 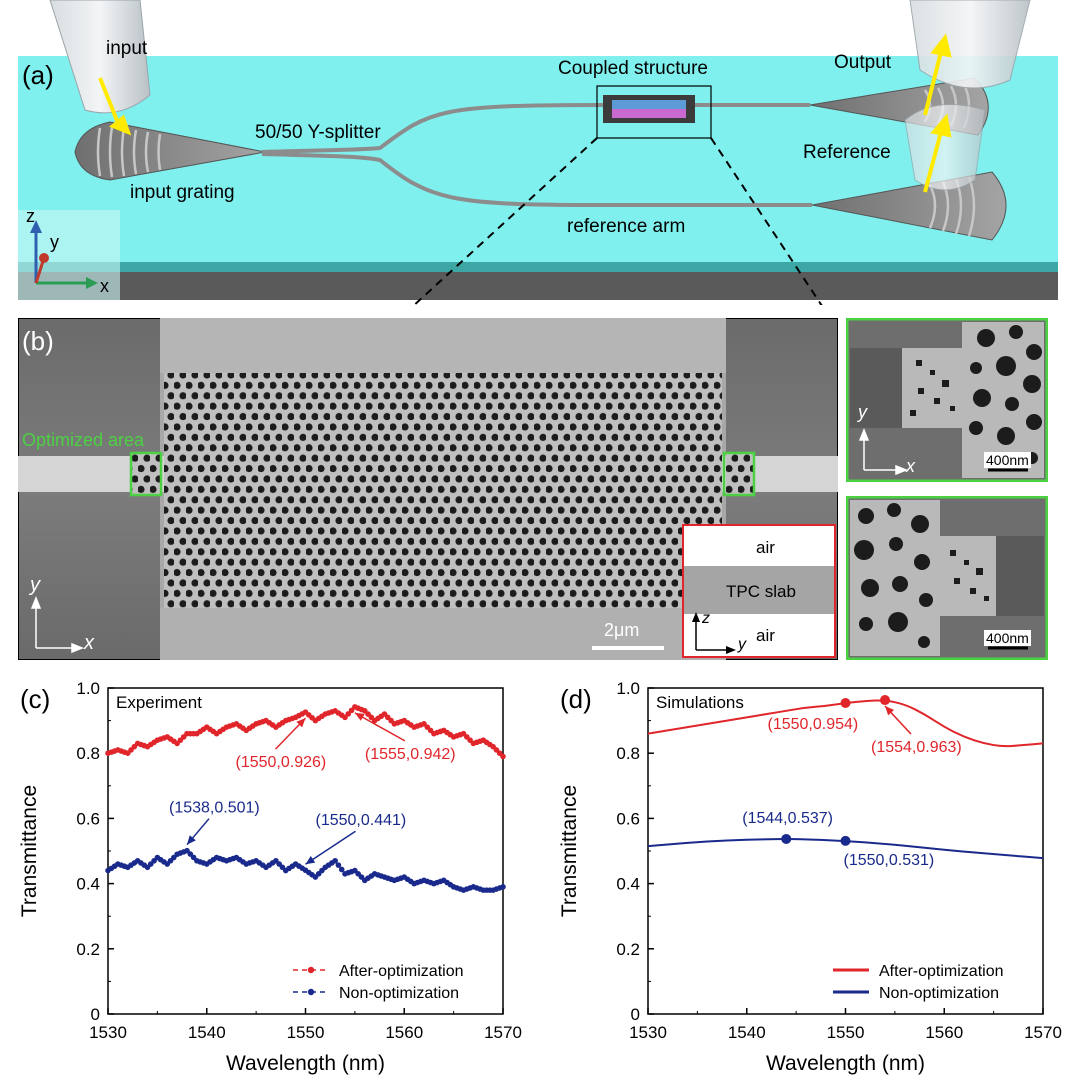 I want to click on chart-c-panel-label: (c), so click(x=35, y=699).